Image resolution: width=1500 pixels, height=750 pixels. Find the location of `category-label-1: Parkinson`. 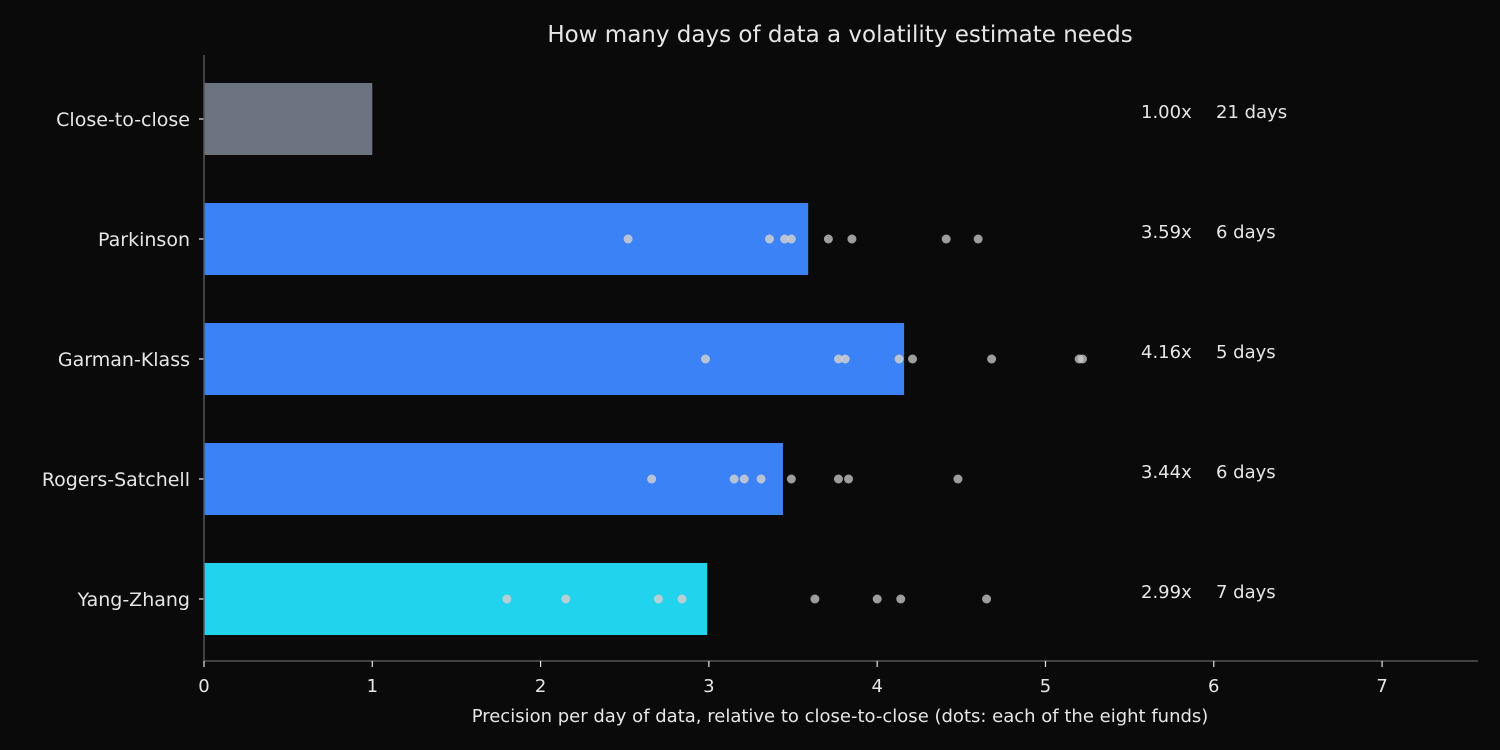

category-label-1: Parkinson is located at coordinates (144, 240).